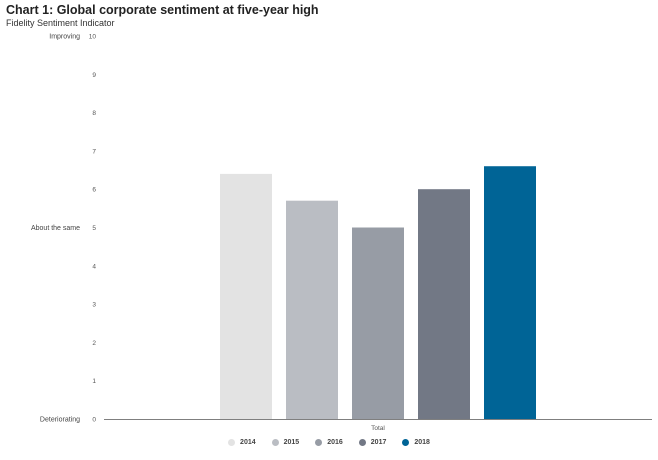 The image size is (658, 460). I want to click on legend-item-2015: 2015, so click(285, 442).